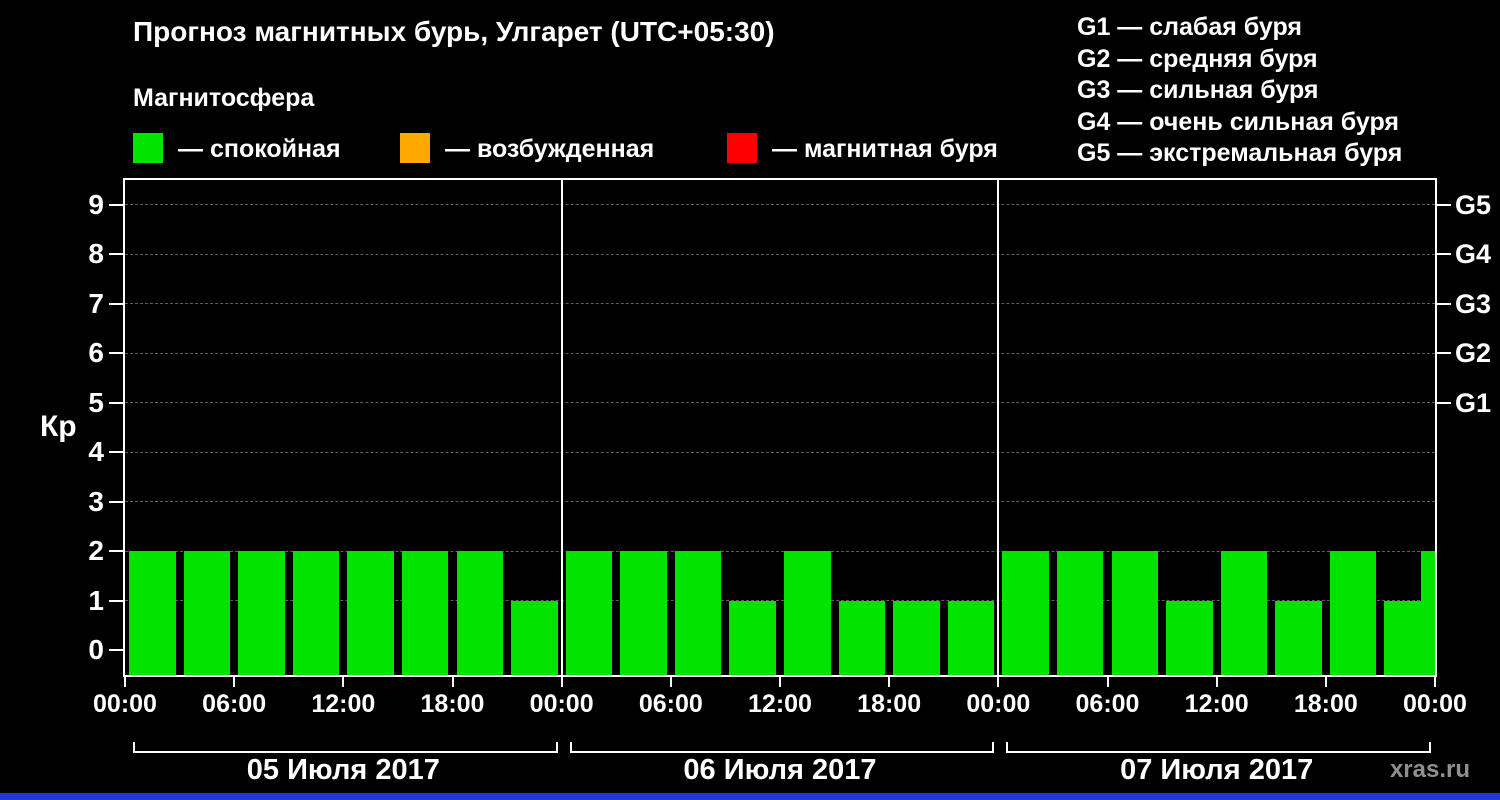 The width and height of the screenshot is (1500, 800). Describe the element at coordinates (96, 452) in the screenshot. I see `y-tick-label: 4` at that location.